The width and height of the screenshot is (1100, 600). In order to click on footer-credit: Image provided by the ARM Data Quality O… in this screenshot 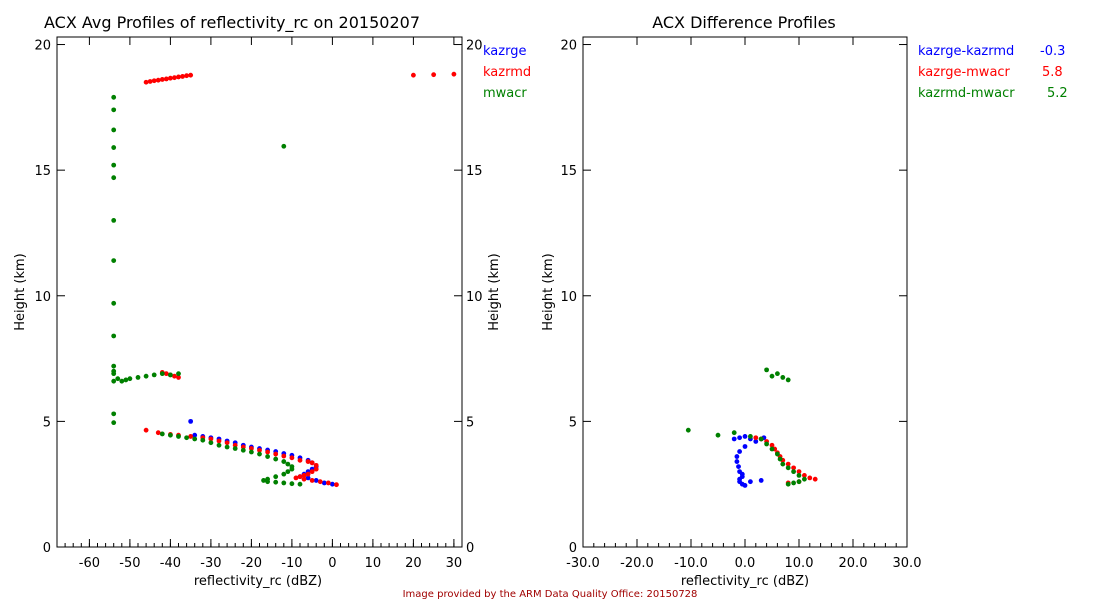, I will do `click(550, 594)`.